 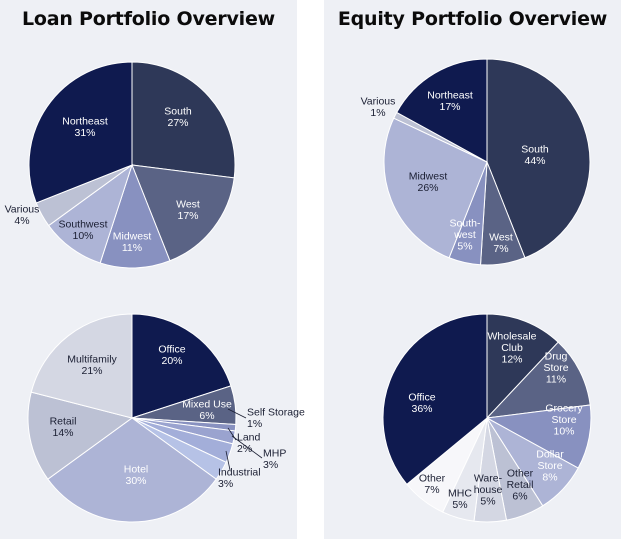 I want to click on slice-label-various: Various 1%, so click(x=378, y=107).